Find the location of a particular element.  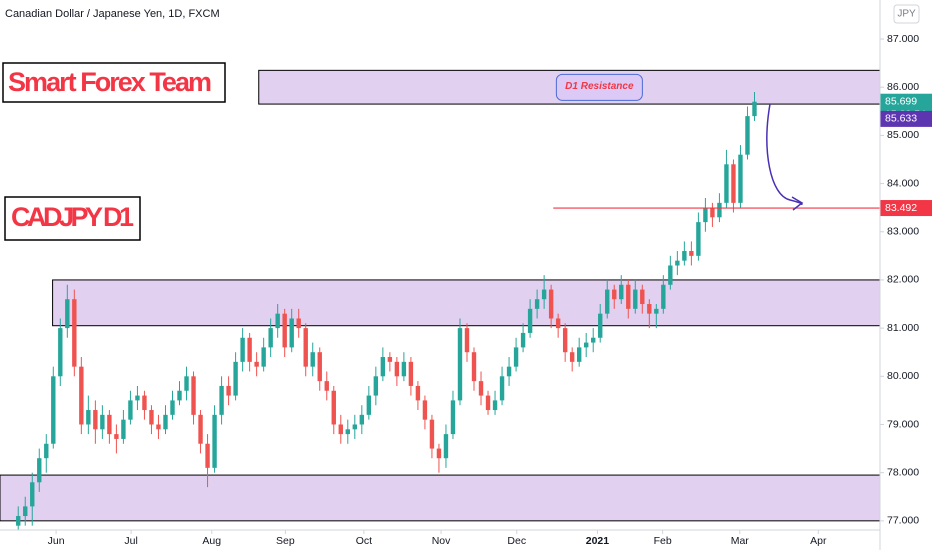

x-tick-label: Nov is located at coordinates (441, 541).